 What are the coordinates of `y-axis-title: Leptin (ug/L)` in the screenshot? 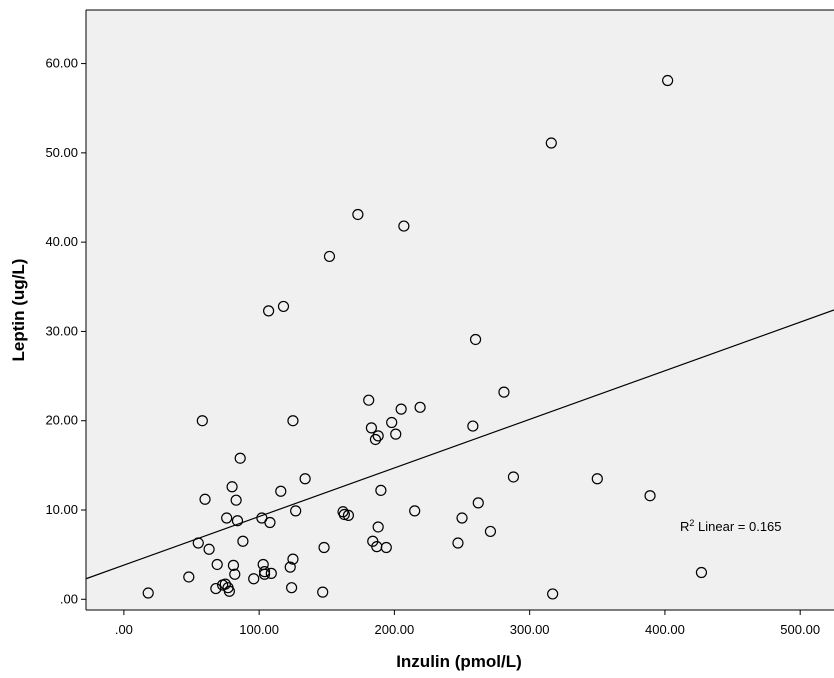 It's located at (18, 310).